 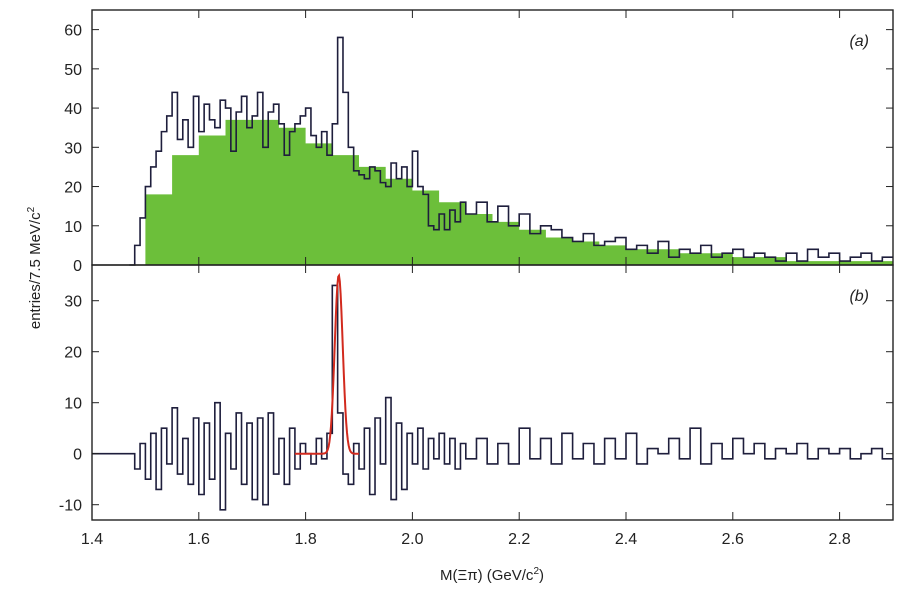 I want to click on panel-label-a: (a), so click(x=859, y=41).